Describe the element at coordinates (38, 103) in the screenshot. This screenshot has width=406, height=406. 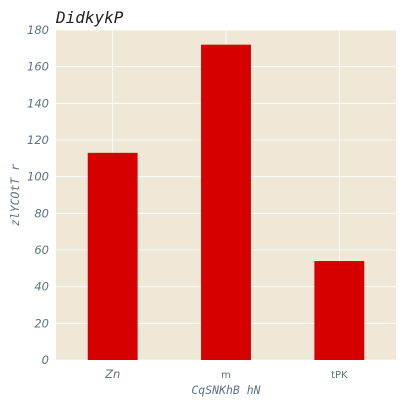
I see `y-tick-label: 140` at that location.